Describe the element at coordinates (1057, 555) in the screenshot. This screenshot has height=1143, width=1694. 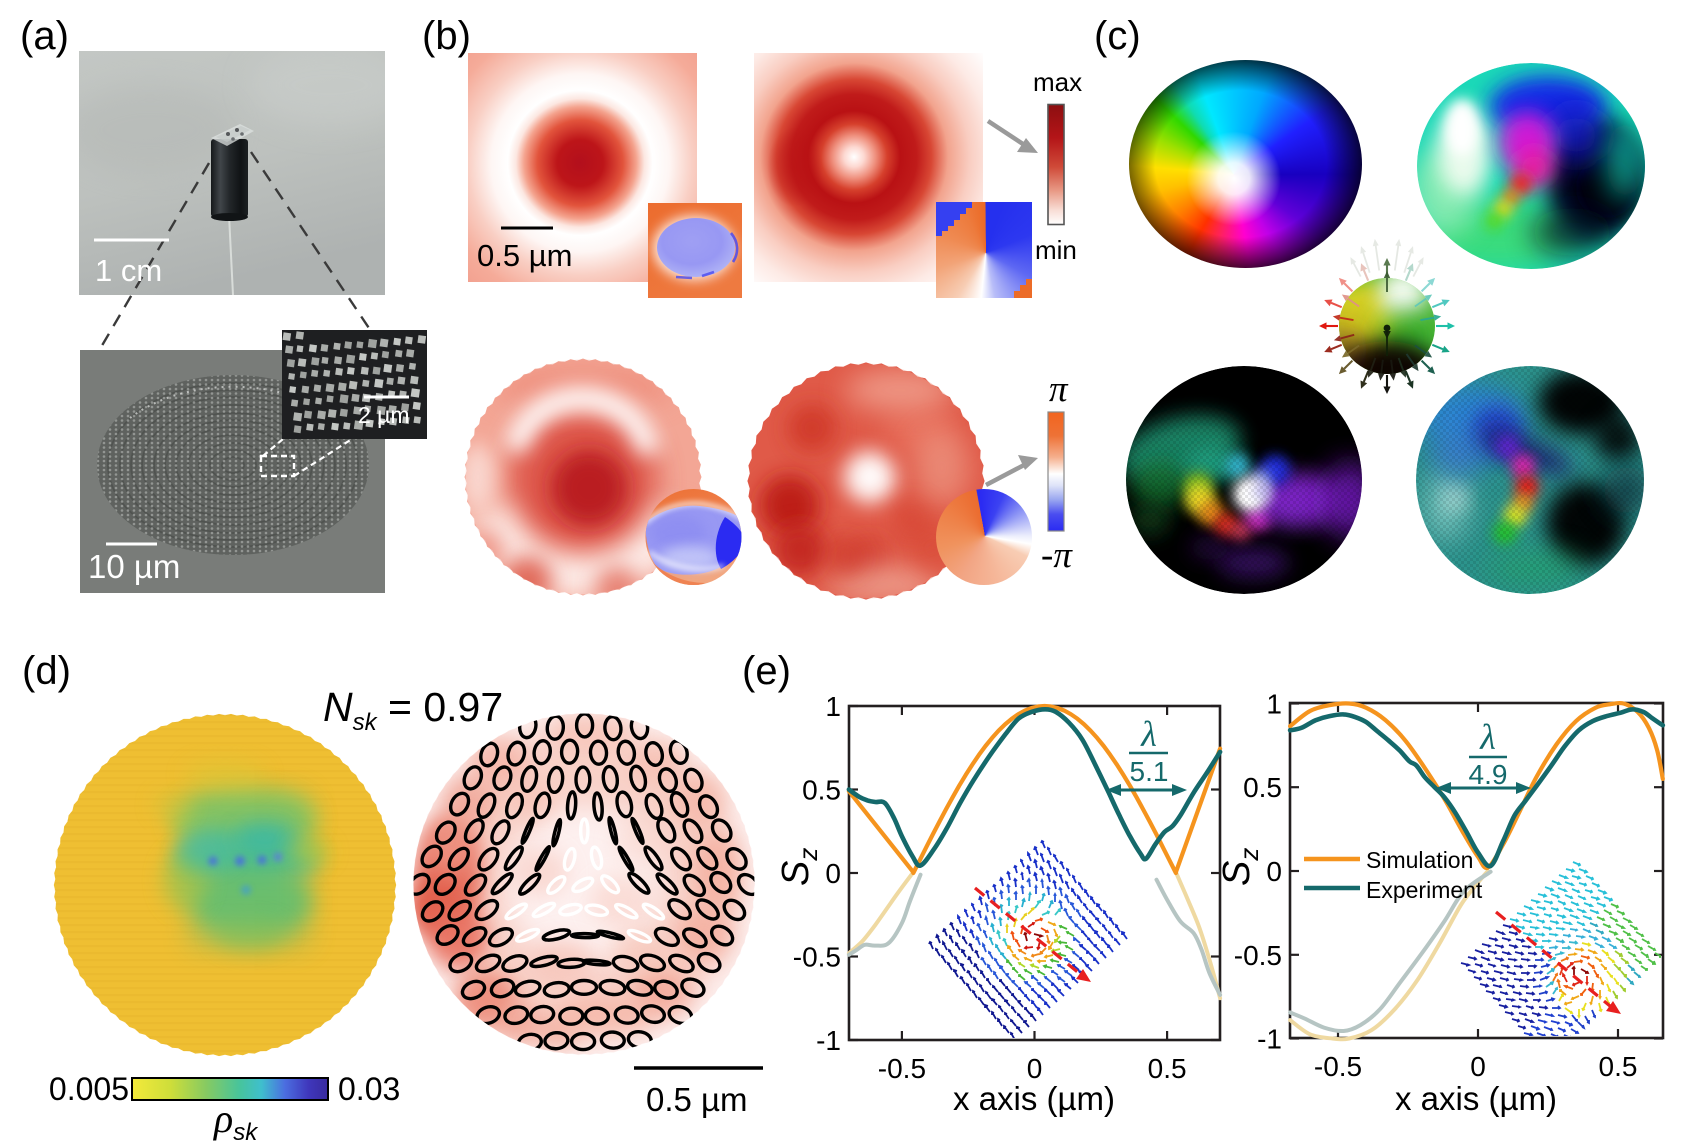
I see `svg-text: -π` at that location.